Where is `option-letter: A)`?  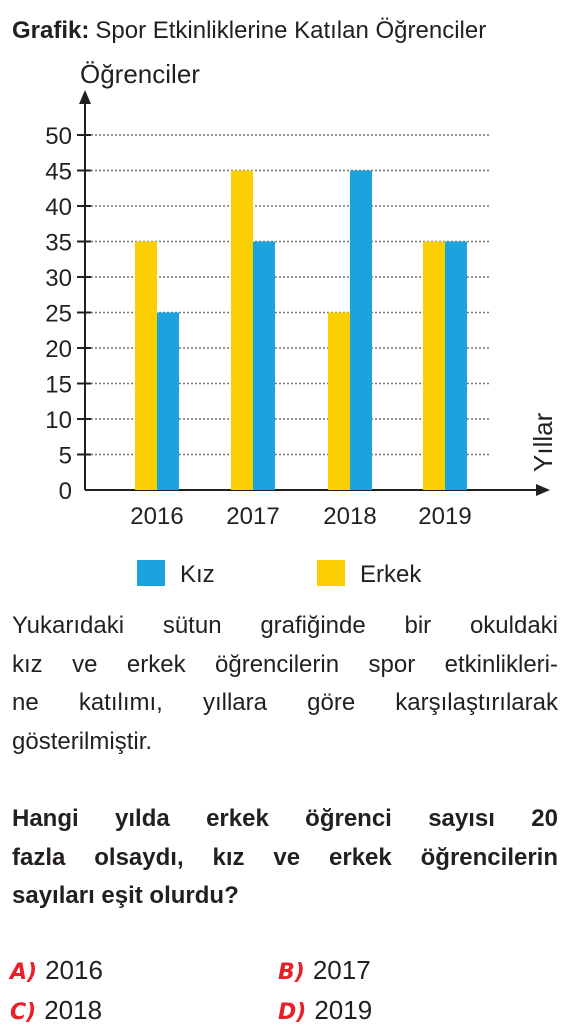
option-letter: A) is located at coordinates (24, 972).